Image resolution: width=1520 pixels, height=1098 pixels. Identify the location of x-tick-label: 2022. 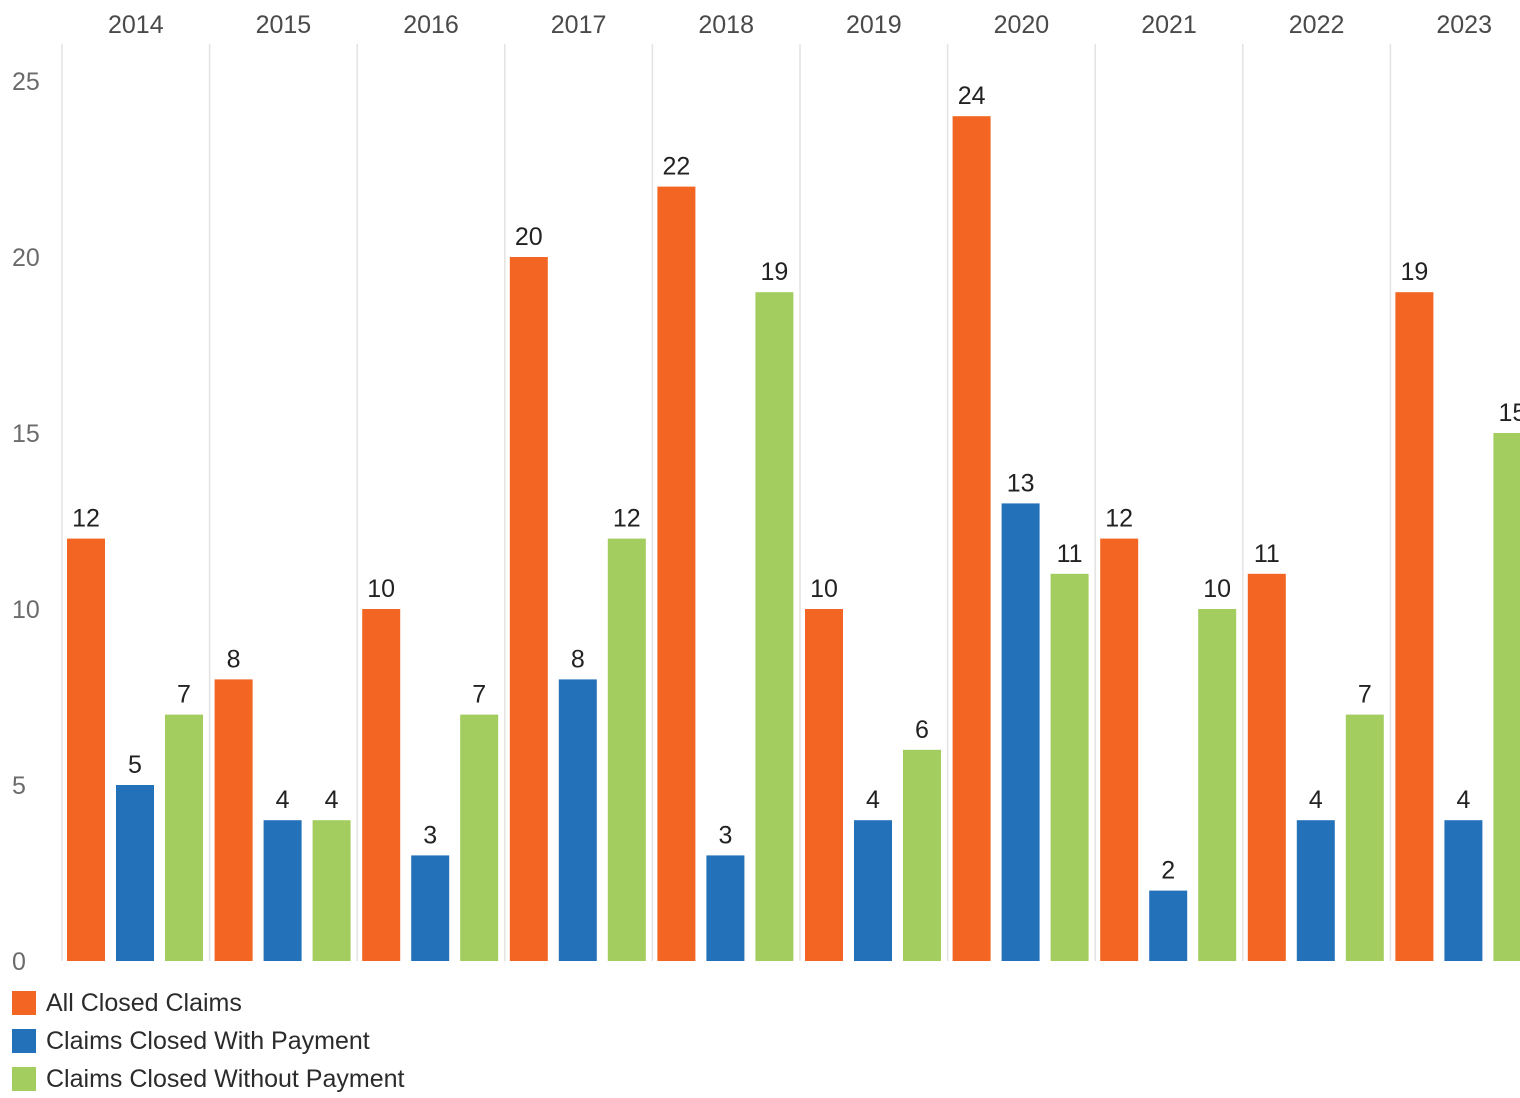
(1317, 25).